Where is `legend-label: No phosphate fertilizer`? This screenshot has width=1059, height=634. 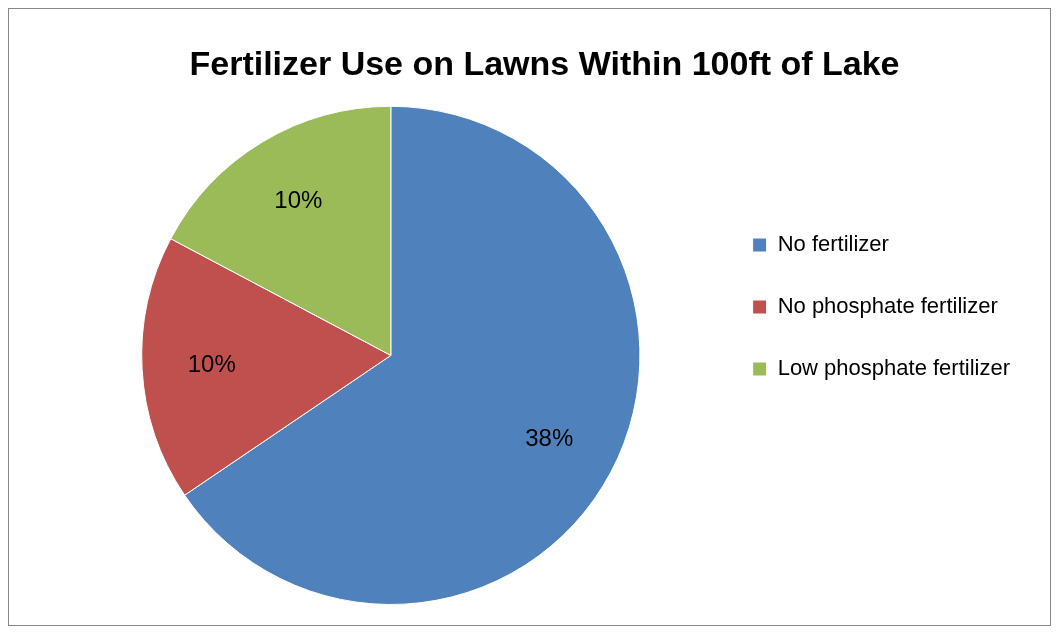
legend-label: No phosphate fertilizer is located at coordinates (887, 306).